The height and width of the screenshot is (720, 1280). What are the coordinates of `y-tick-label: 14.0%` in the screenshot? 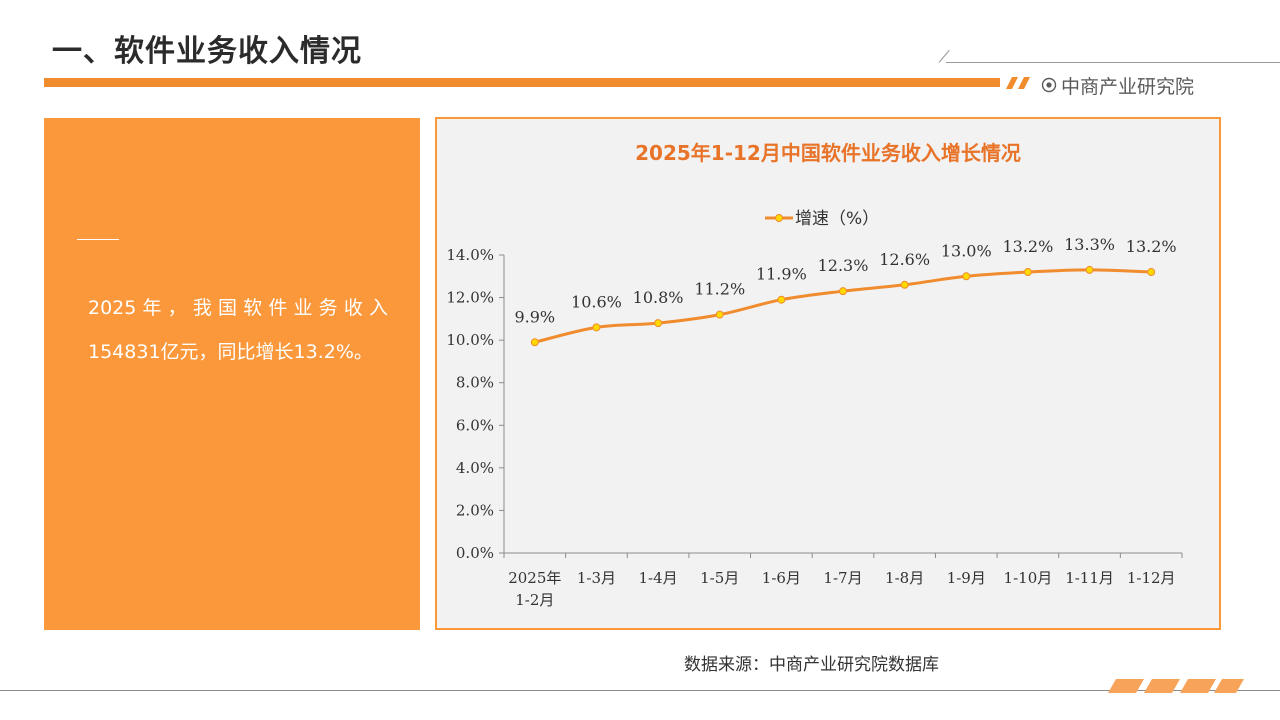 It's located at (470, 255).